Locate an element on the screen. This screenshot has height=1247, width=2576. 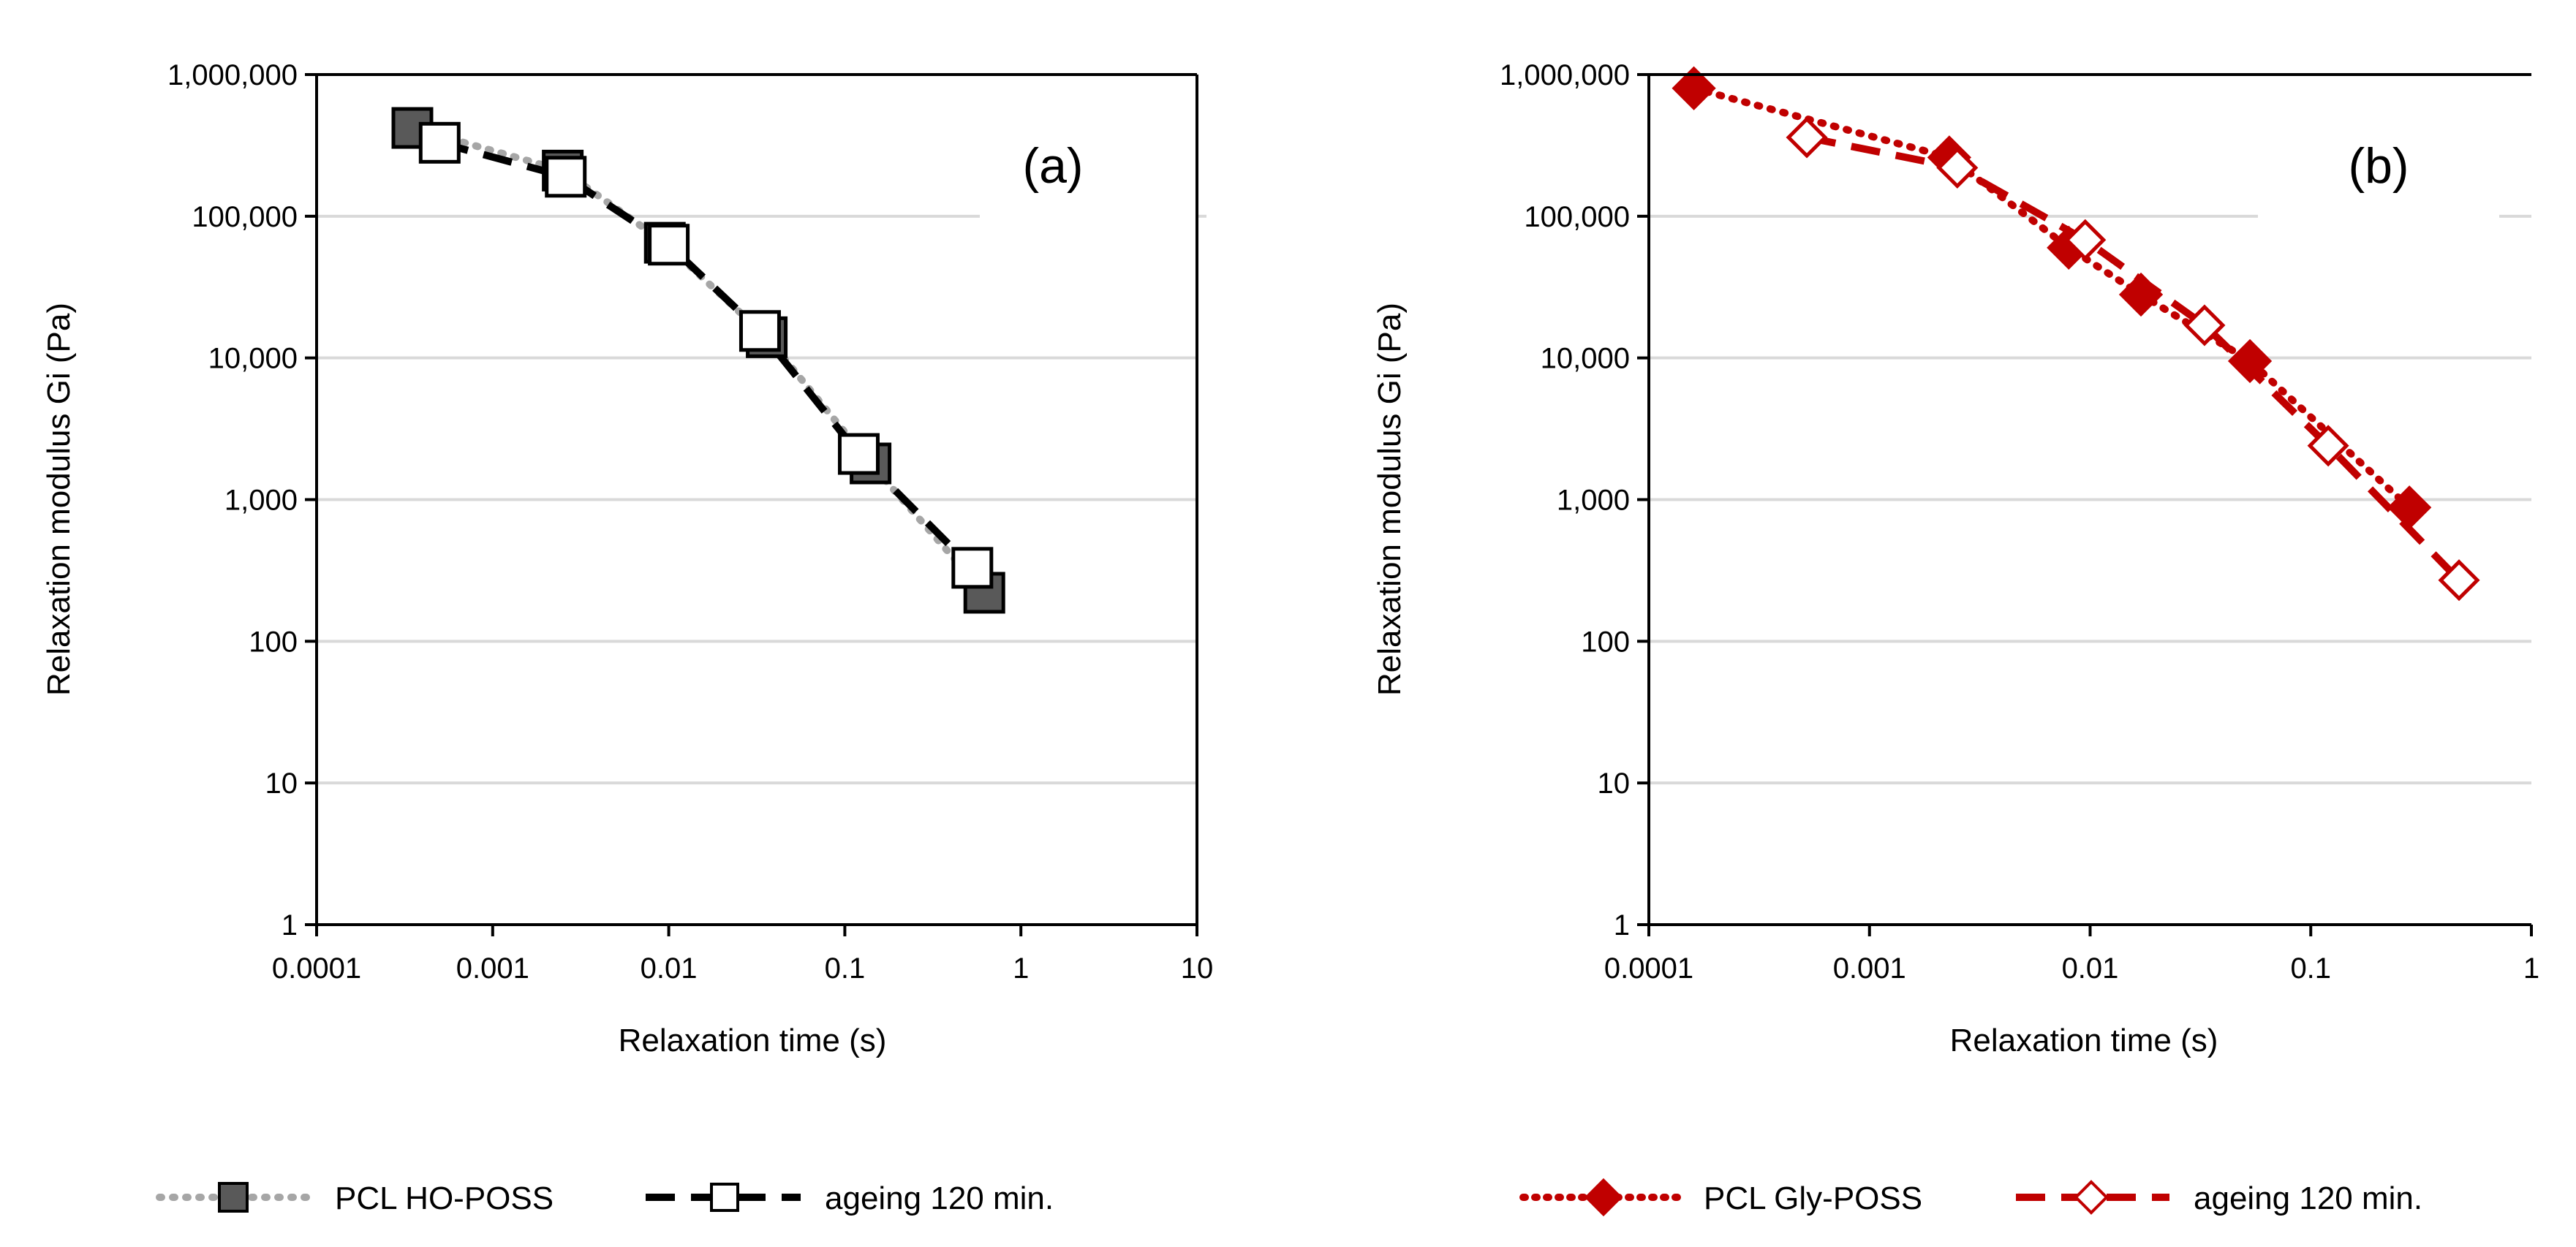
legend-marker-ageing-a is located at coordinates (724, 1198).